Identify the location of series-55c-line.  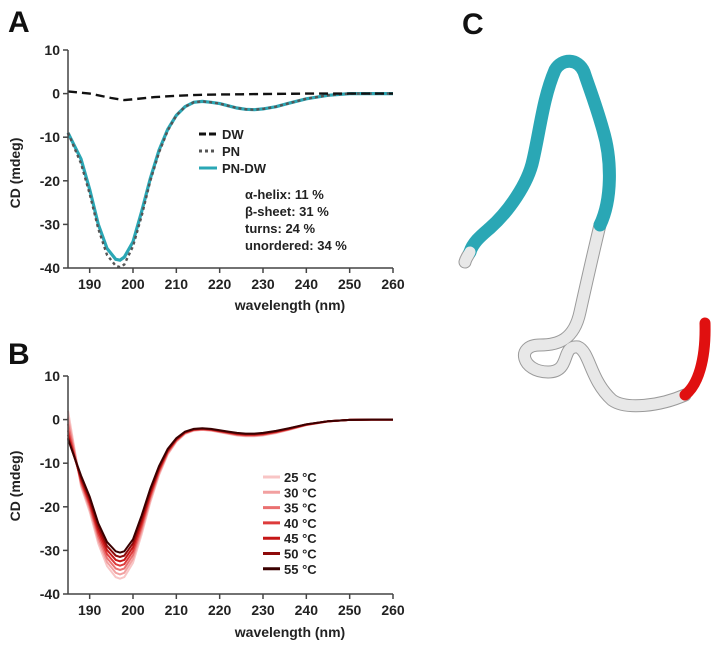
(230, 486).